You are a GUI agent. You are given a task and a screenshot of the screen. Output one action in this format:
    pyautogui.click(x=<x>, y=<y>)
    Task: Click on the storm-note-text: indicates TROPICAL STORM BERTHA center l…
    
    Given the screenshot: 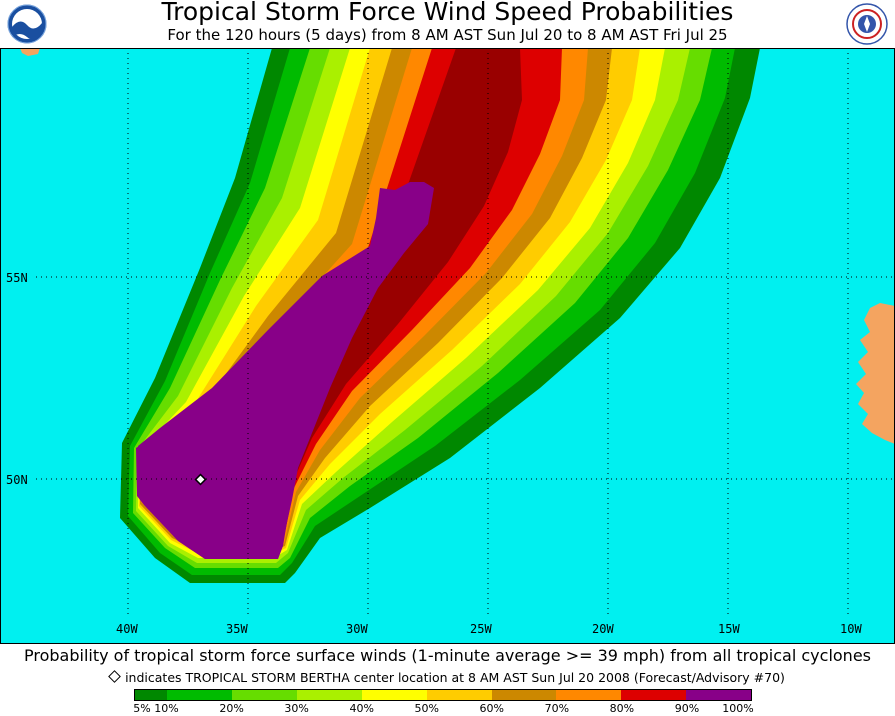 What is the action you would take?
    pyautogui.click(x=455, y=677)
    